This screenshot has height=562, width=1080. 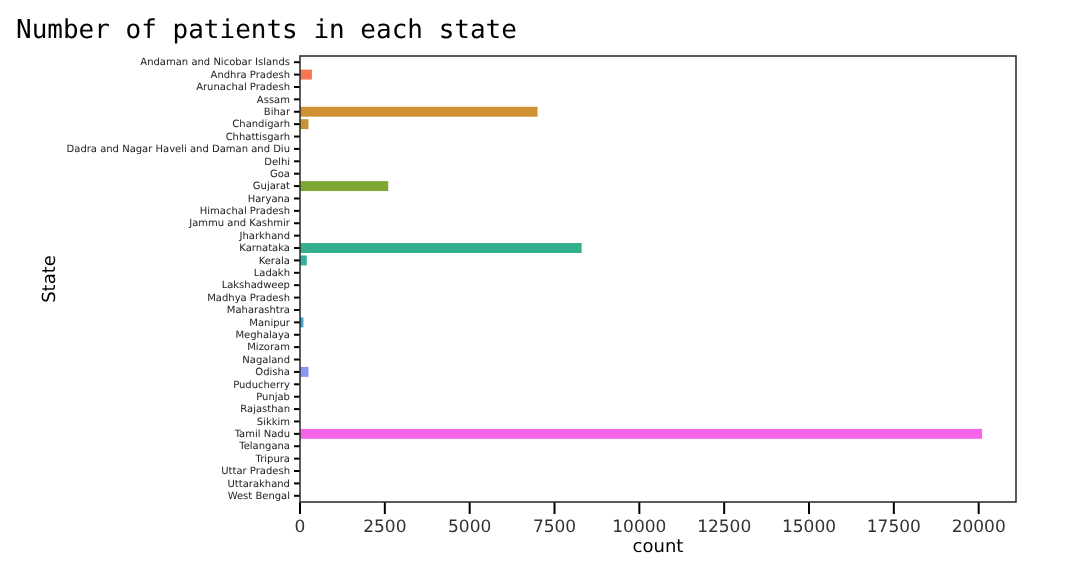 I want to click on x-tick-label: 2500, so click(x=385, y=528).